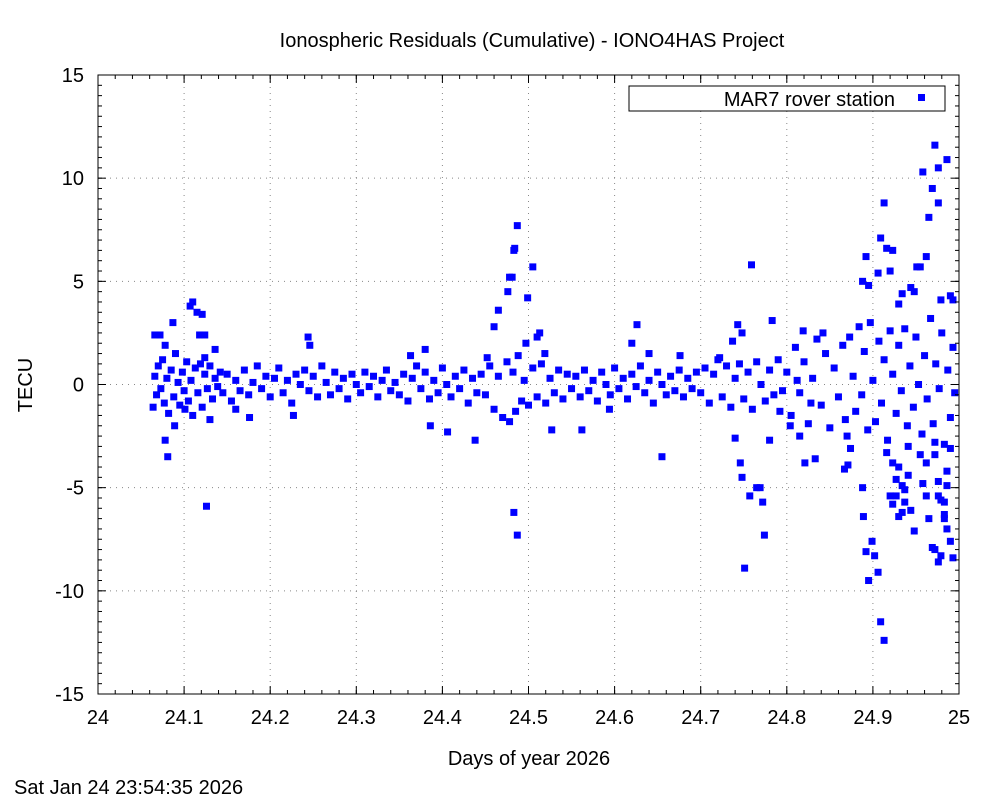 Image resolution: width=1000 pixels, height=800 pixels. I want to click on y-tick-label: 10, so click(73, 179).